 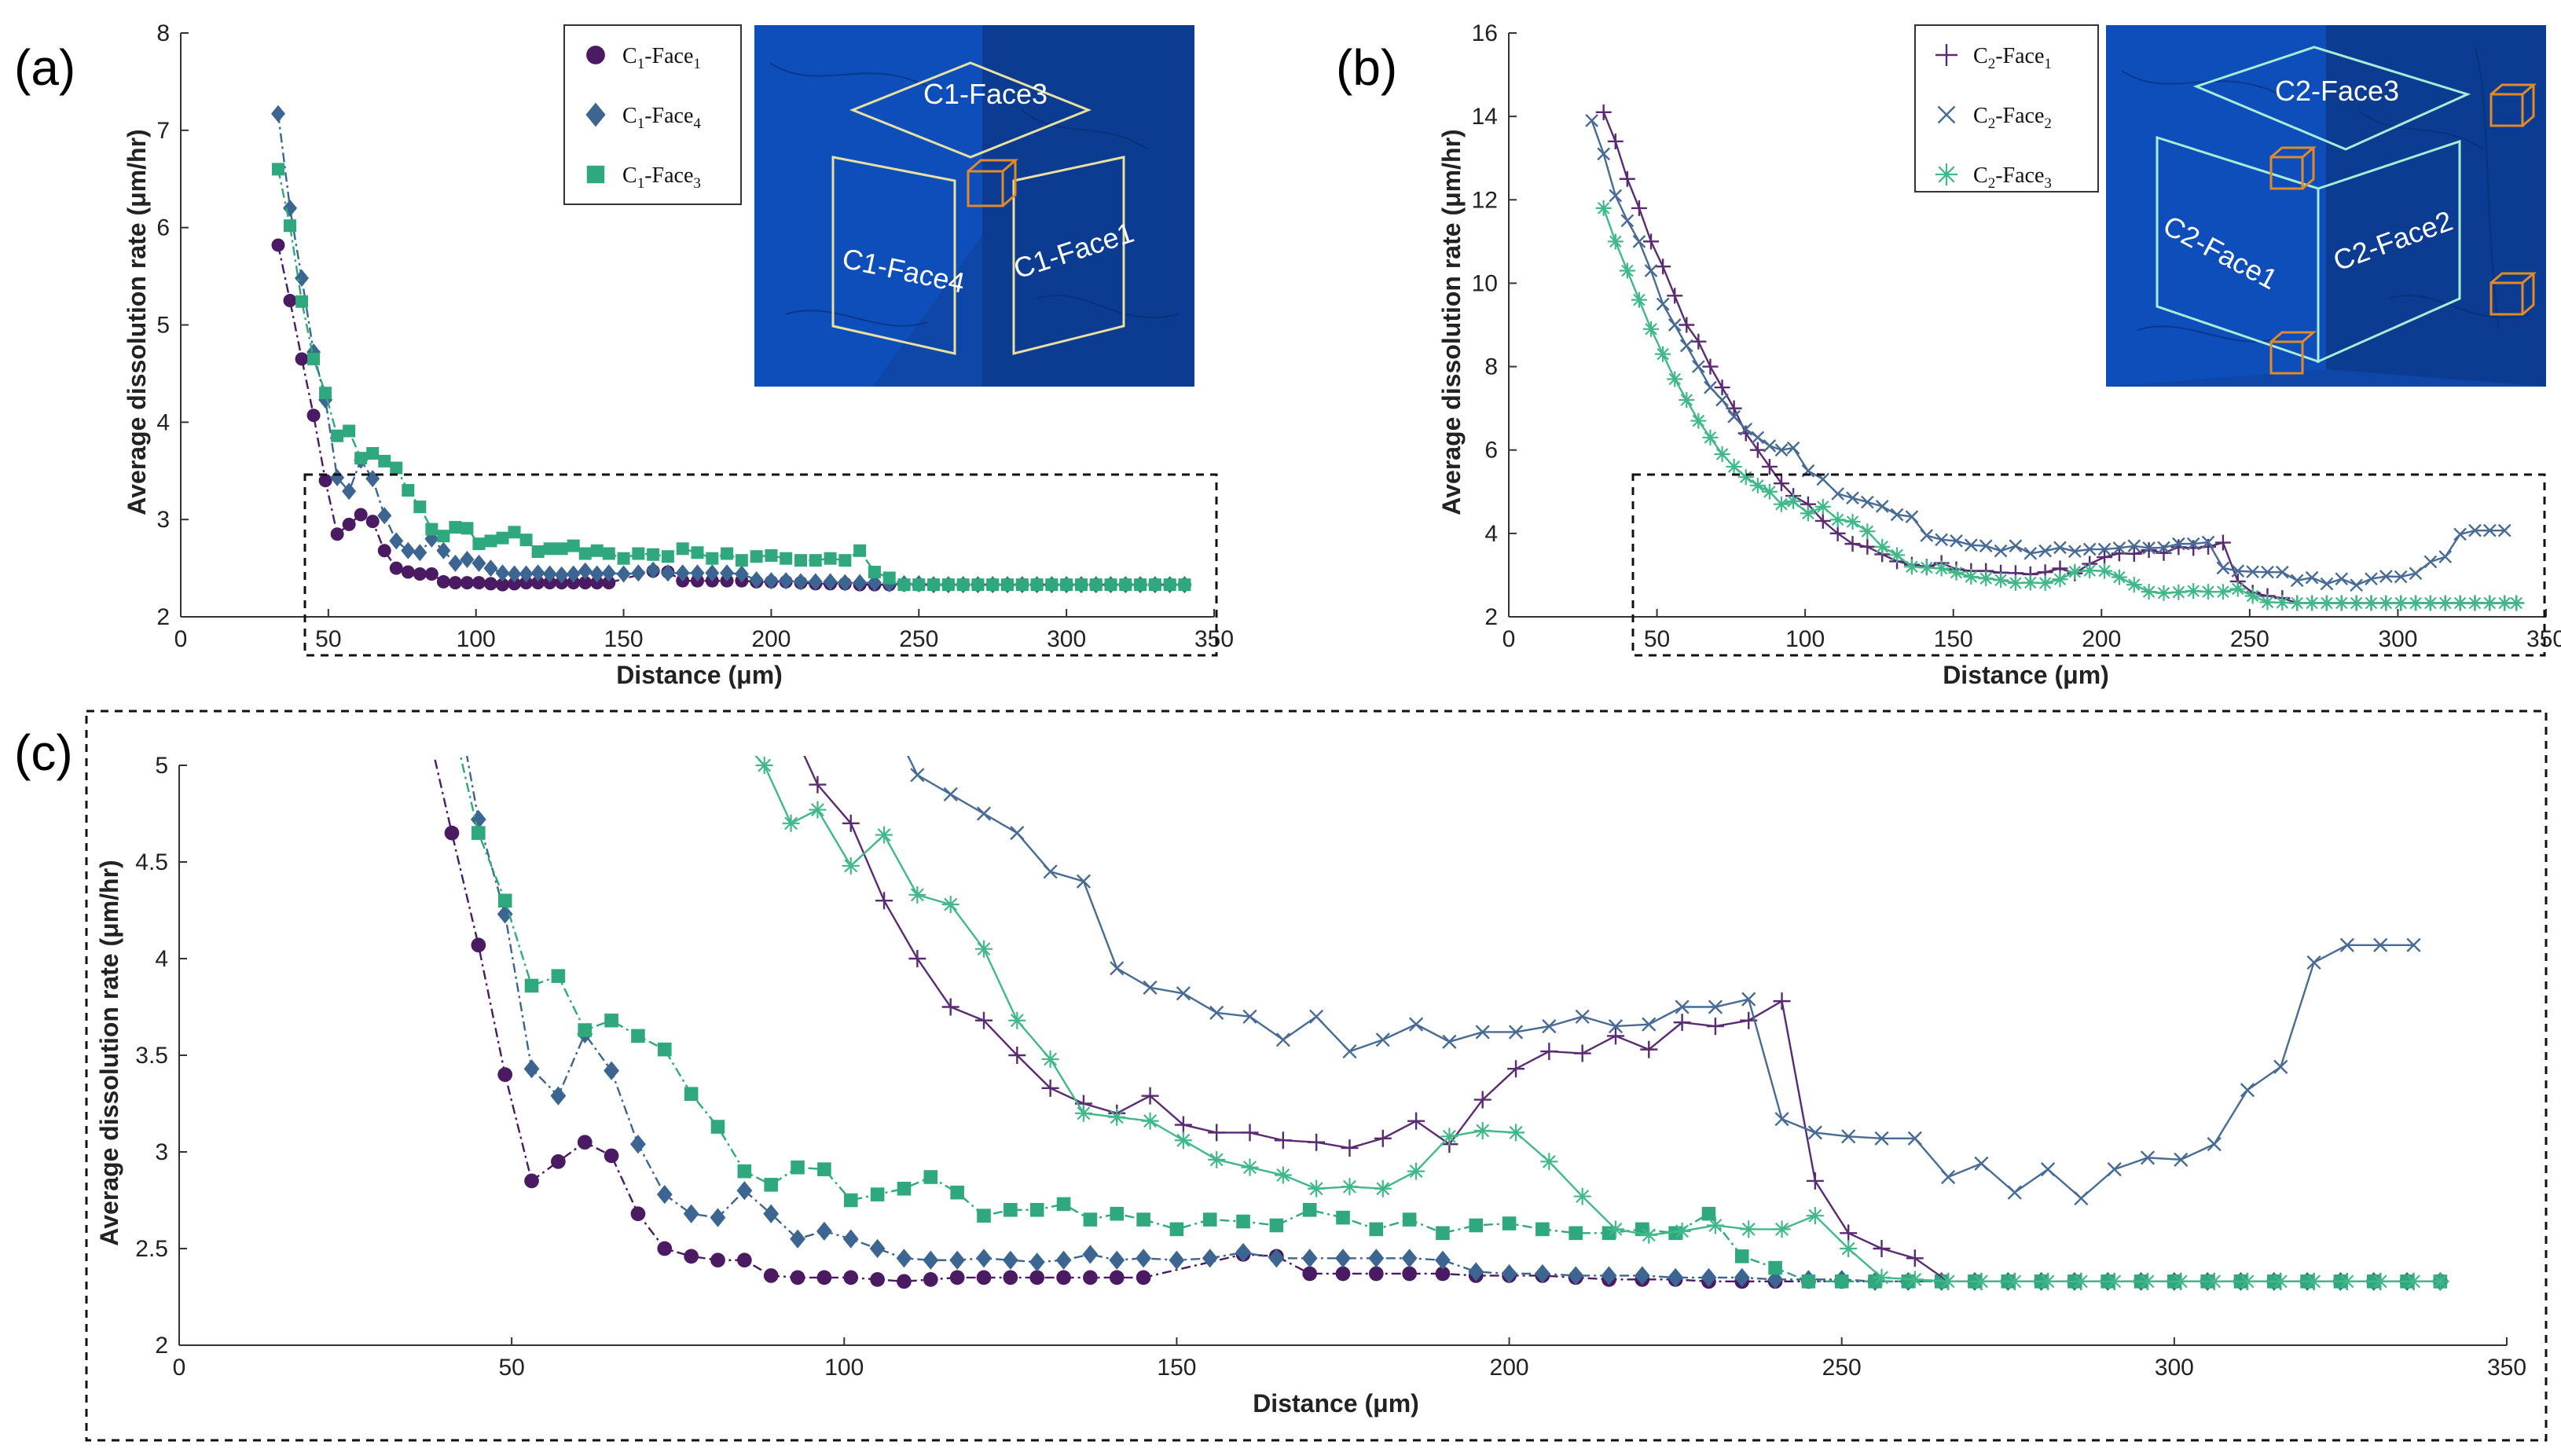 What do you see at coordinates (2012, 58) in the screenshot?
I see `b-legend-label: C2-Face1` at bounding box center [2012, 58].